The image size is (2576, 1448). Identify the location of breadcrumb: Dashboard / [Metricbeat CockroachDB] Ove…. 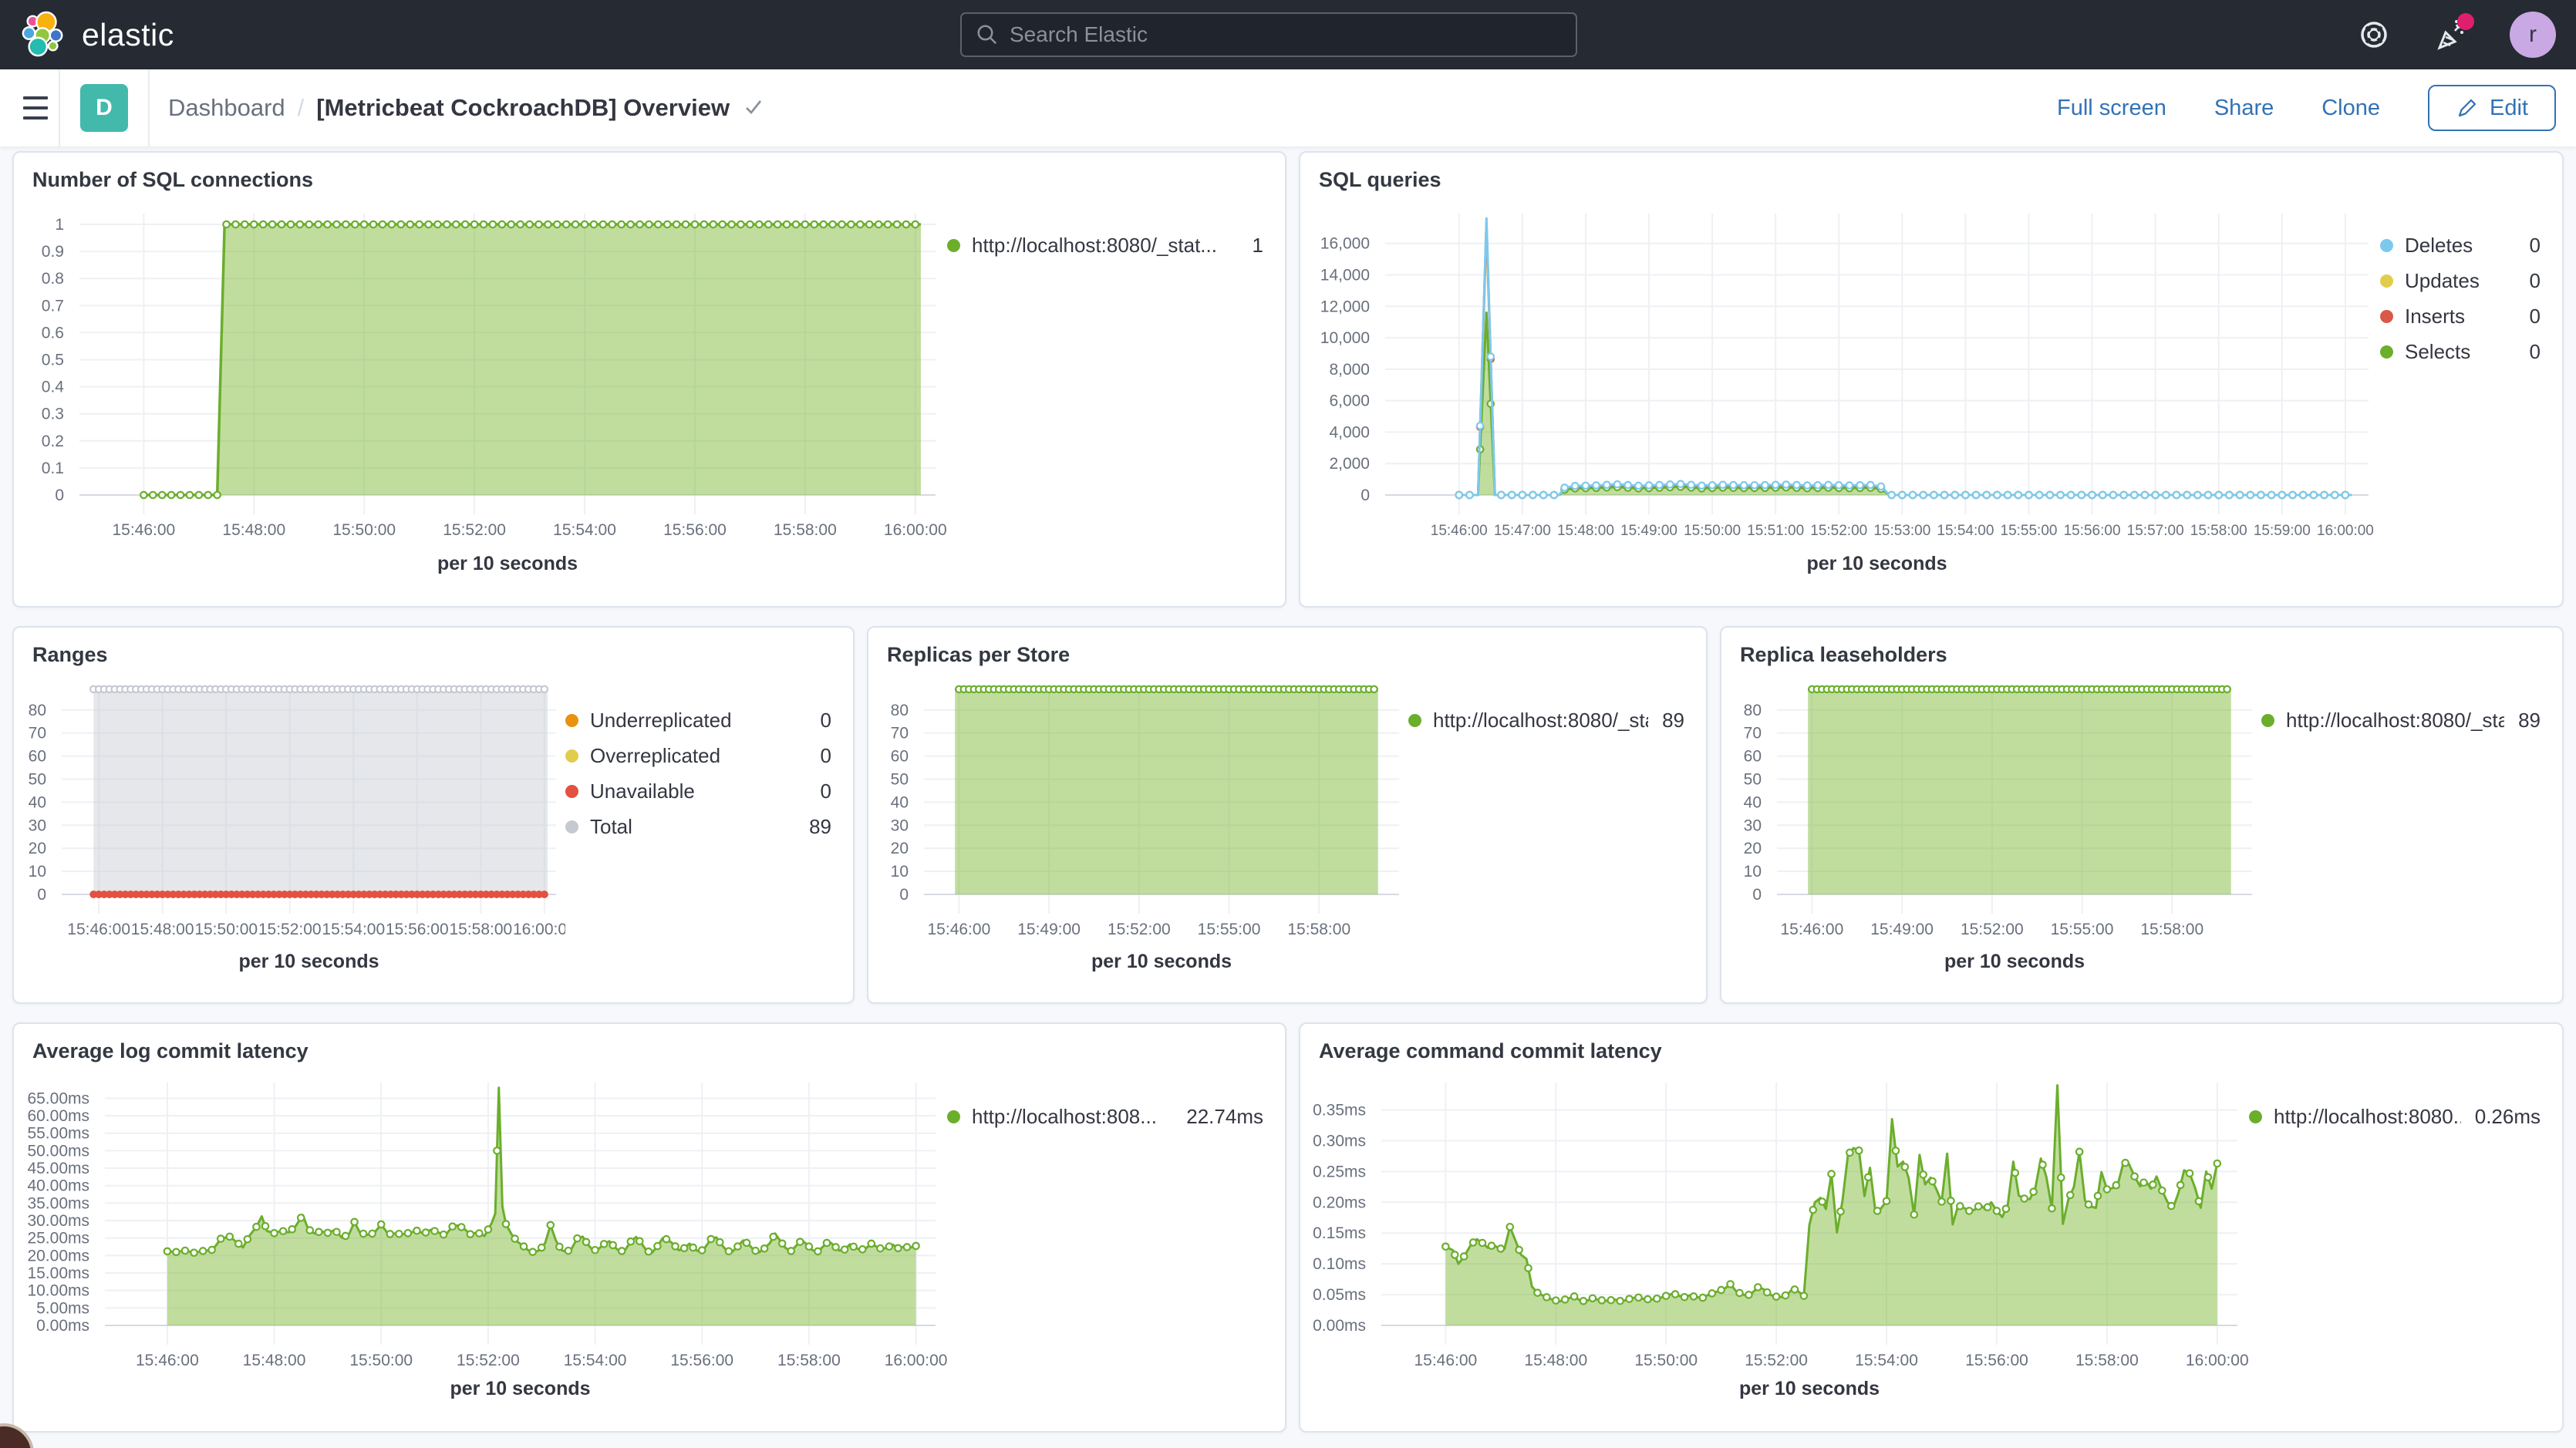
(466, 108).